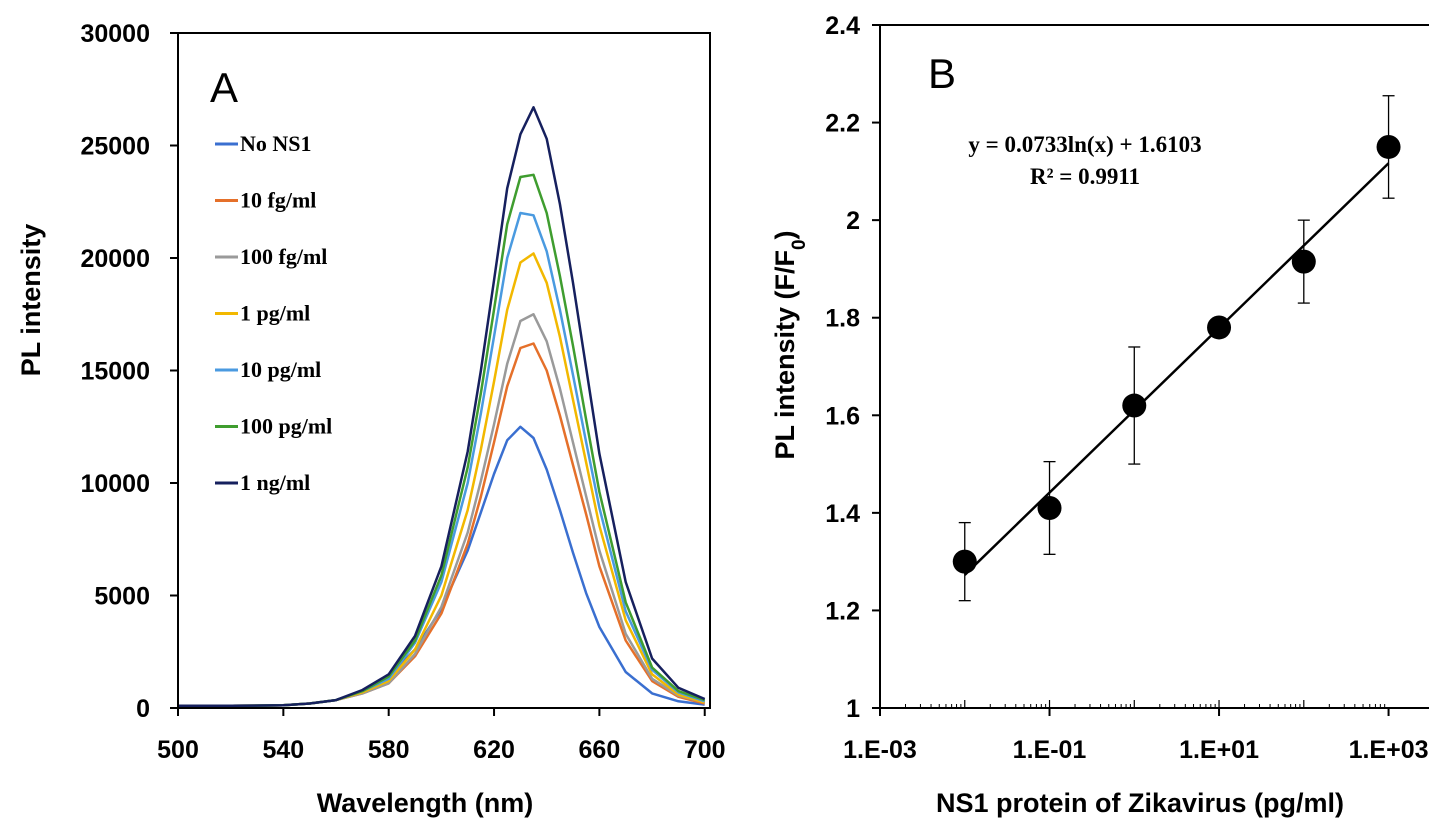 The height and width of the screenshot is (820, 1429). Describe the element at coordinates (1132, 704) in the screenshot. I see `minor-ticks` at that location.